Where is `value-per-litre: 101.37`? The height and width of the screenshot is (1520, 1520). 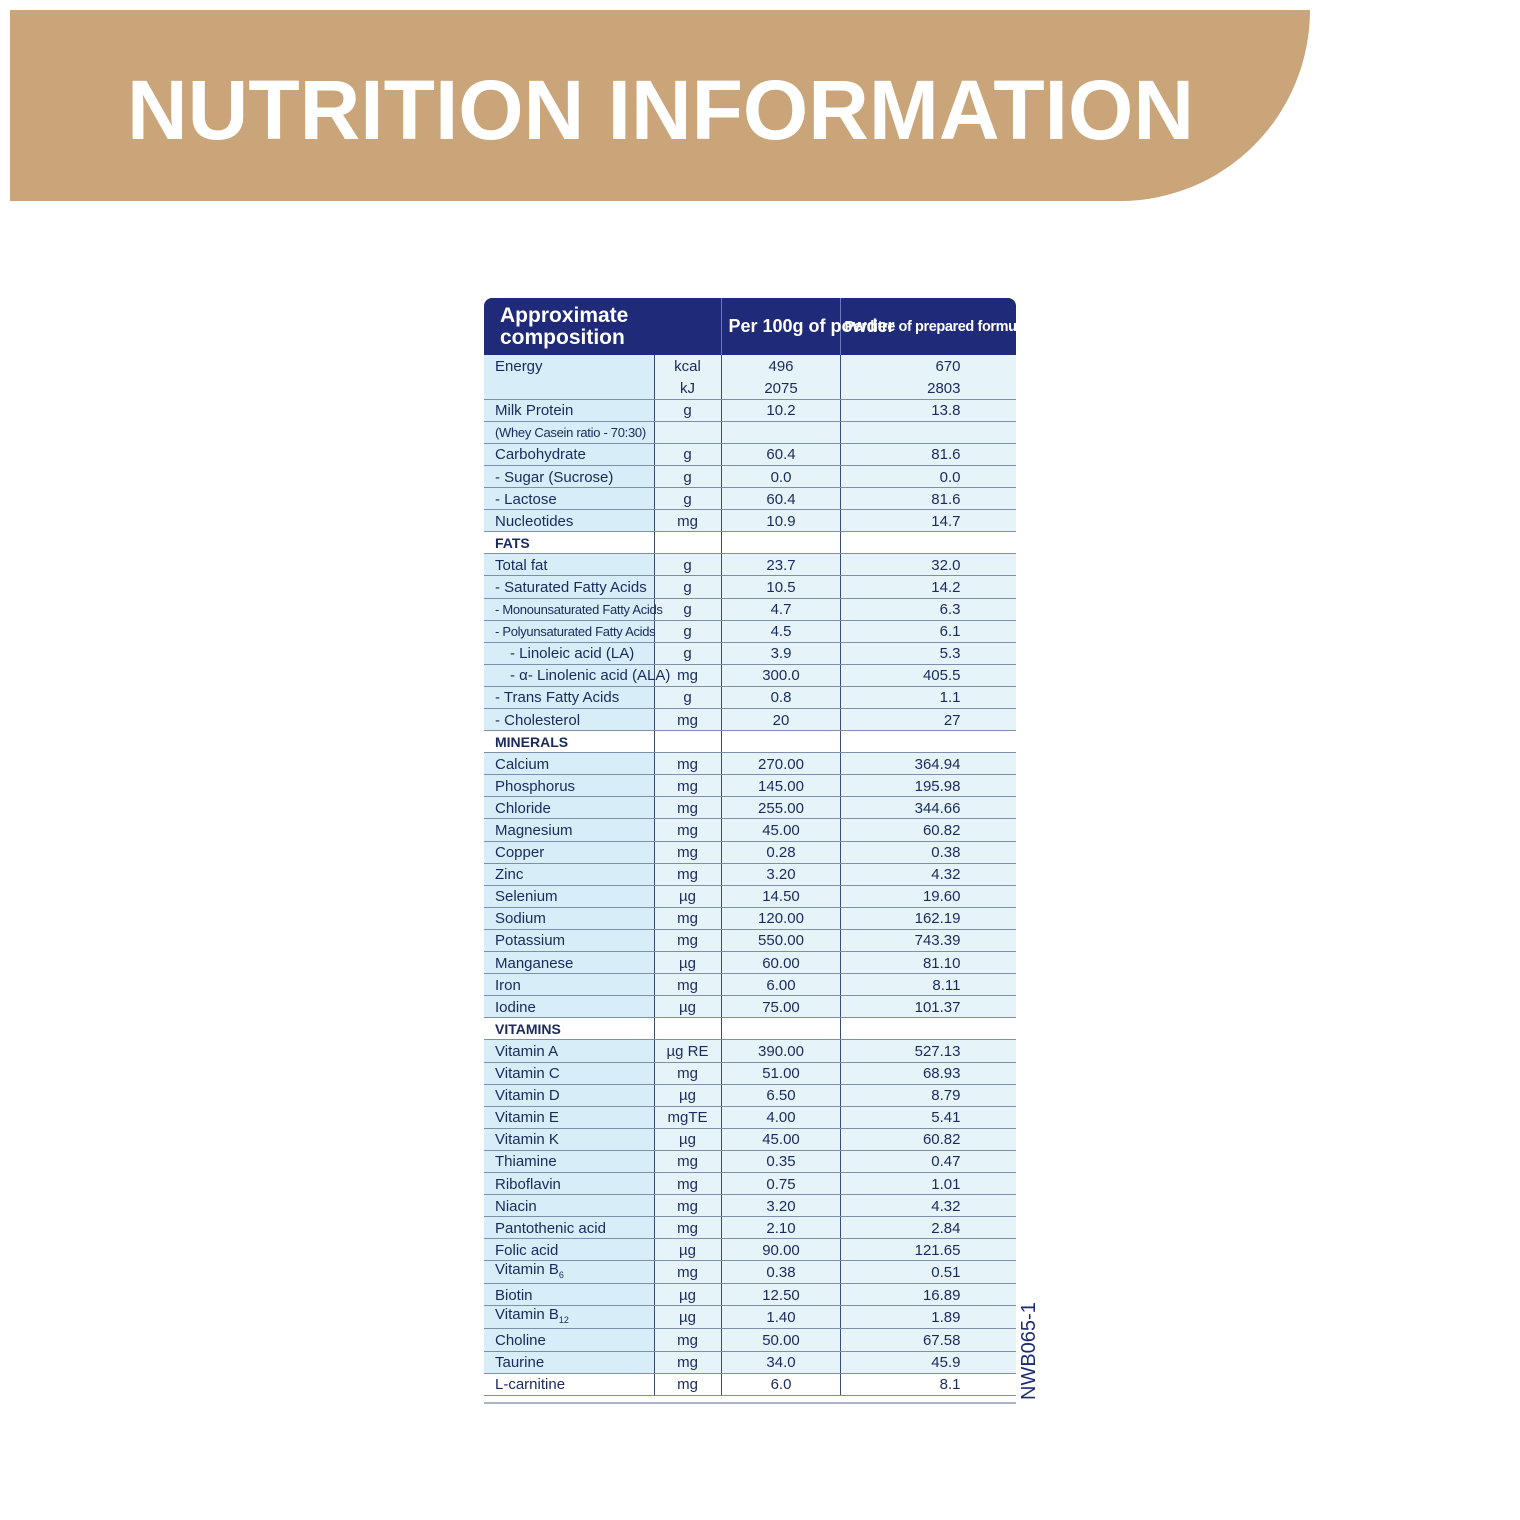
value-per-litre: 101.37 is located at coordinates (937, 1007).